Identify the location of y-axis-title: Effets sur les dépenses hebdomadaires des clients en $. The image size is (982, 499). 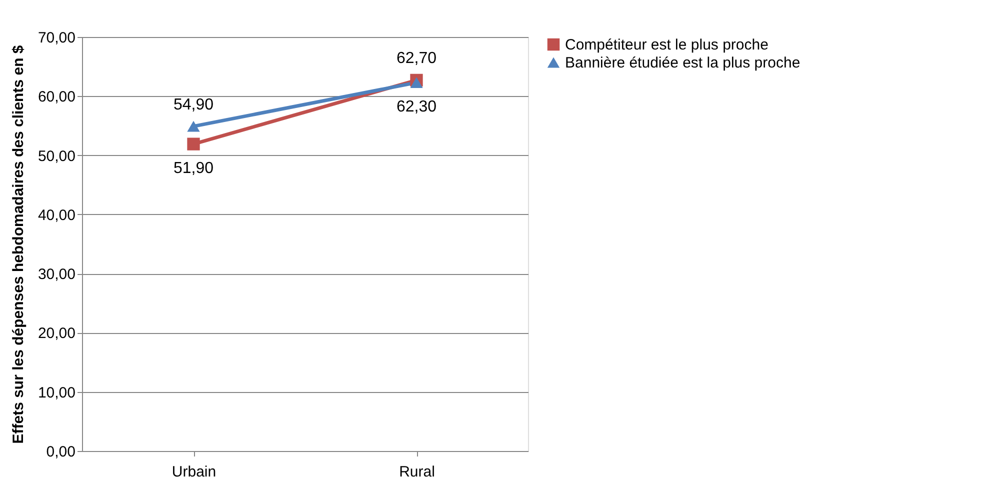
(18, 244).